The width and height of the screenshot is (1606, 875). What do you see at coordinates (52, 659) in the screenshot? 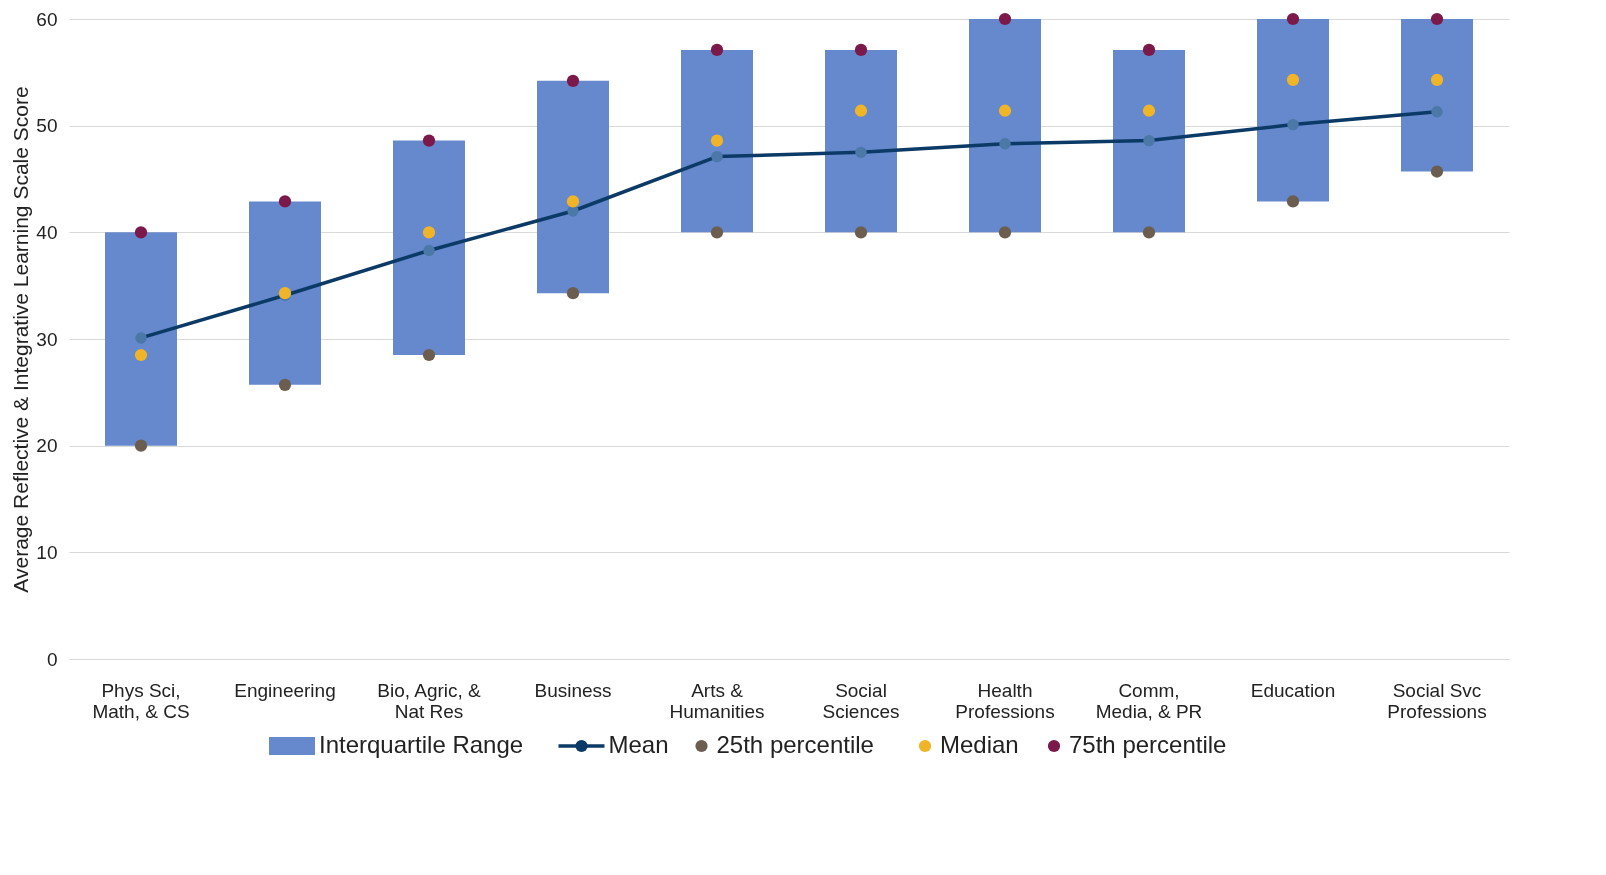
I see `y-tick-label: 0` at bounding box center [52, 659].